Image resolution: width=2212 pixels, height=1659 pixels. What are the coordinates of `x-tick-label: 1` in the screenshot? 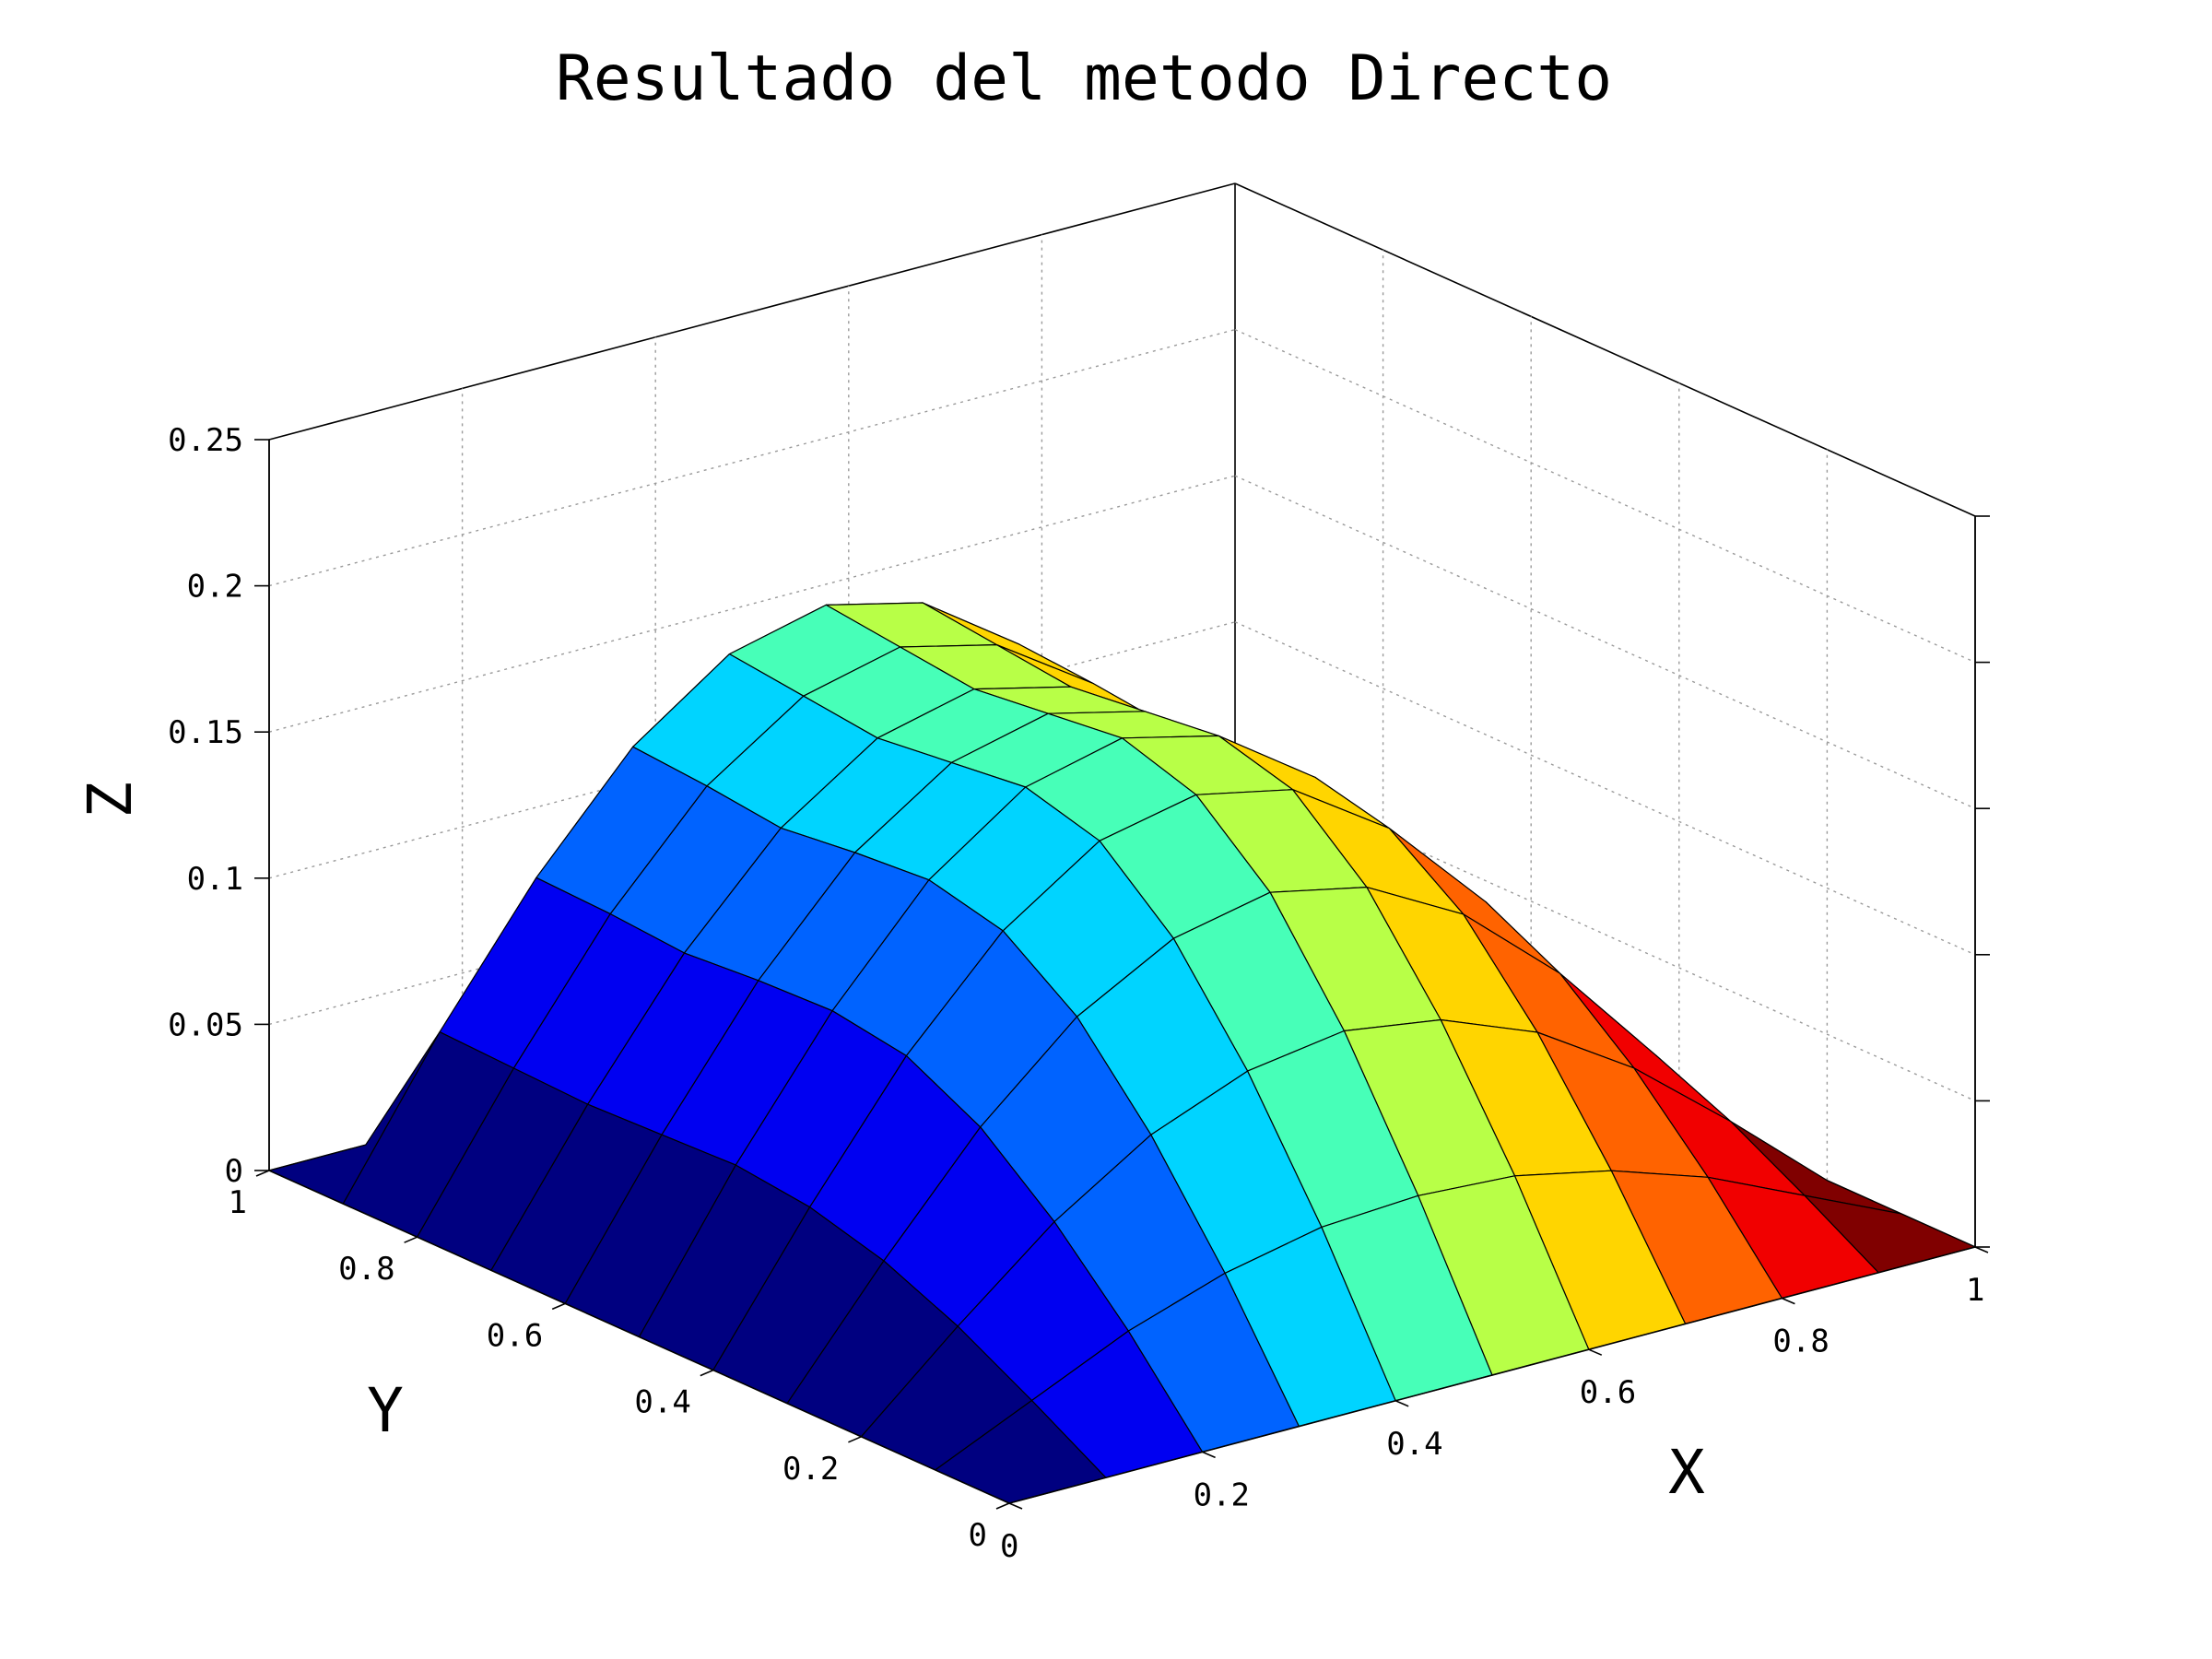 It's located at (1975, 1290).